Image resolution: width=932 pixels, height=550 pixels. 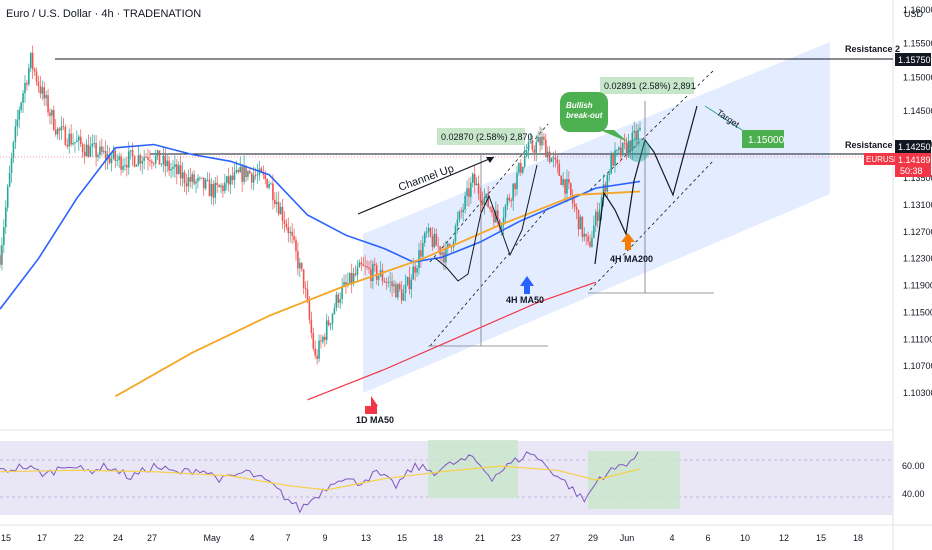 I want to click on time-tick-label: 6, so click(x=707, y=538).